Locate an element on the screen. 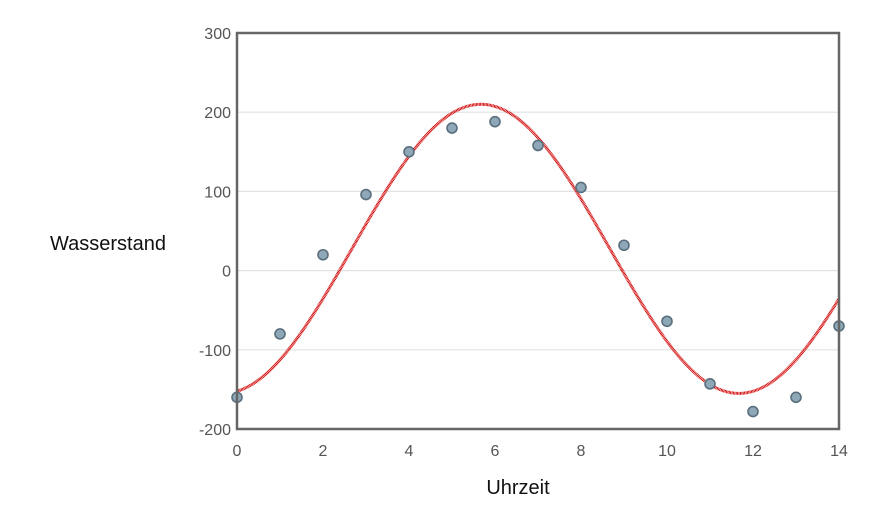  x-tick-label: 6 is located at coordinates (495, 451).